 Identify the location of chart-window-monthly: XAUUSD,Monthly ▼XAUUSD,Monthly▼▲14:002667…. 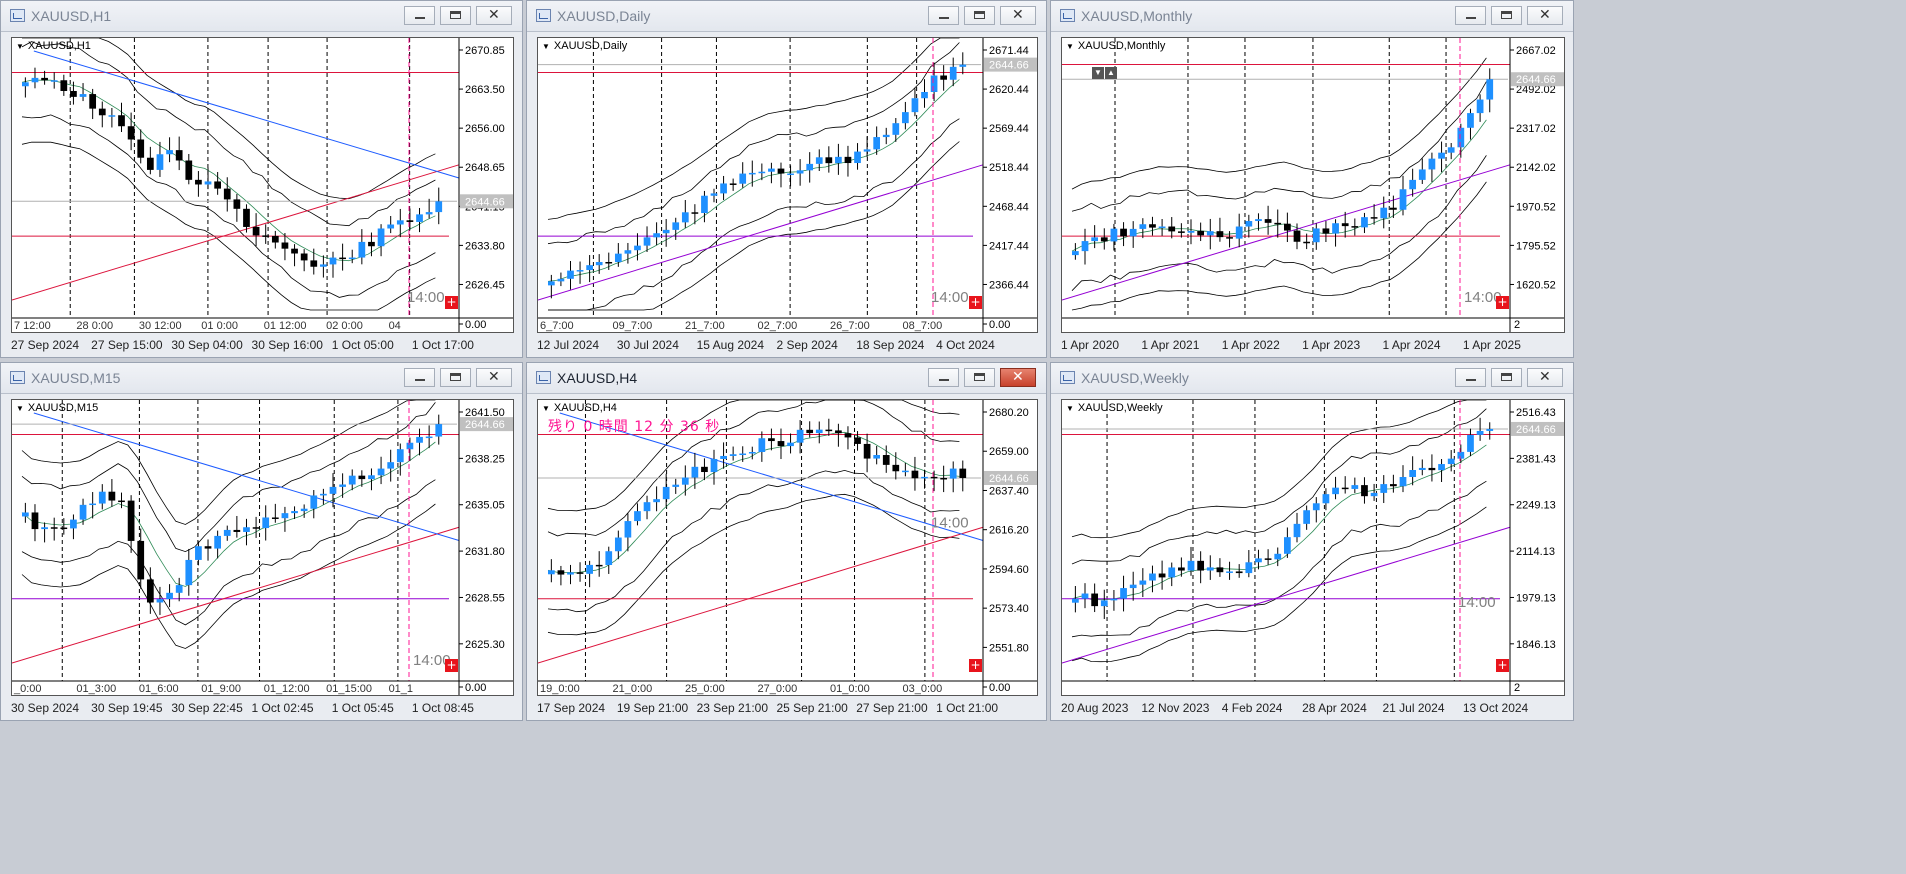
(1312, 179).